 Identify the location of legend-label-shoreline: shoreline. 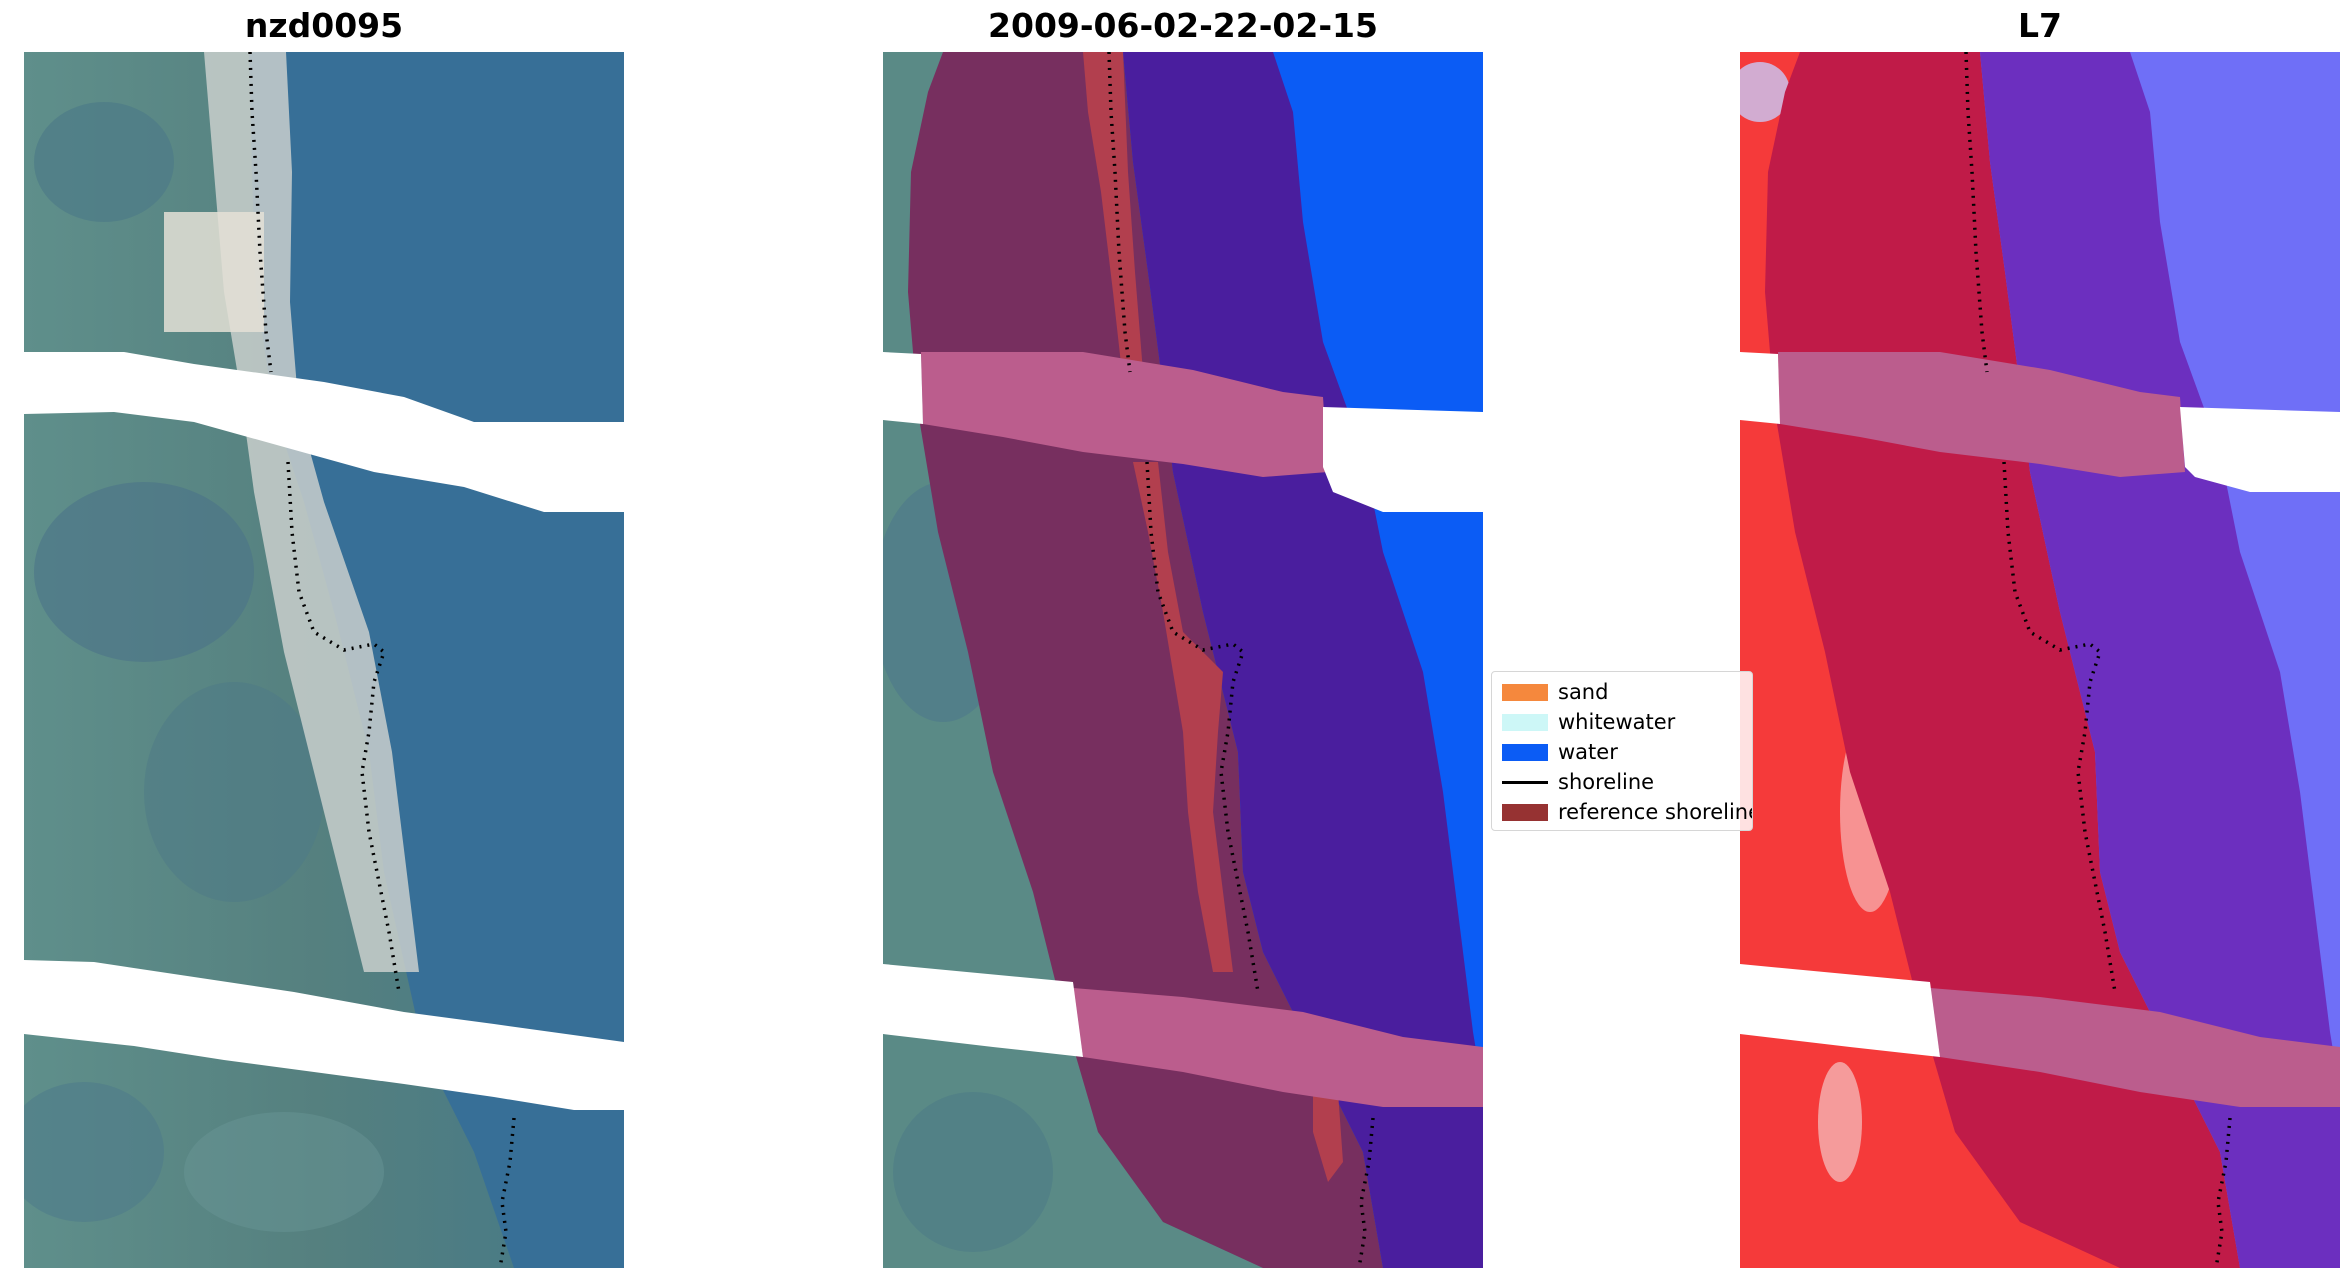
(1606, 782).